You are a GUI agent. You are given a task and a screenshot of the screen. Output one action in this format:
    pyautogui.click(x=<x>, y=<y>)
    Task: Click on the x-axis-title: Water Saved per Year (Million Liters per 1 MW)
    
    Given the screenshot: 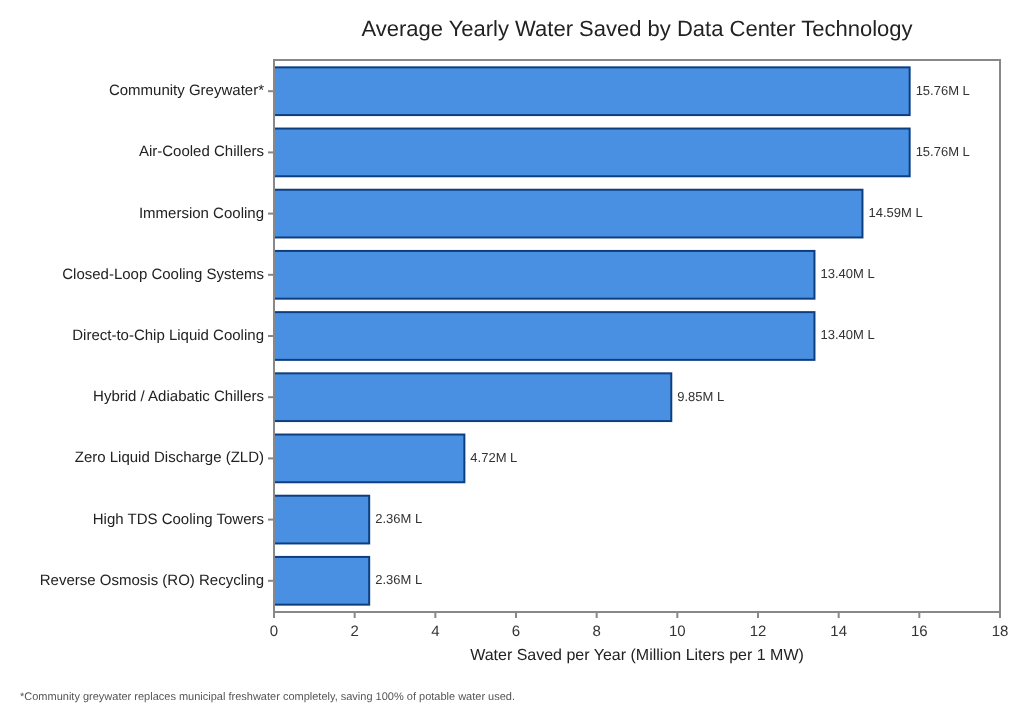 What is the action you would take?
    pyautogui.click(x=637, y=655)
    